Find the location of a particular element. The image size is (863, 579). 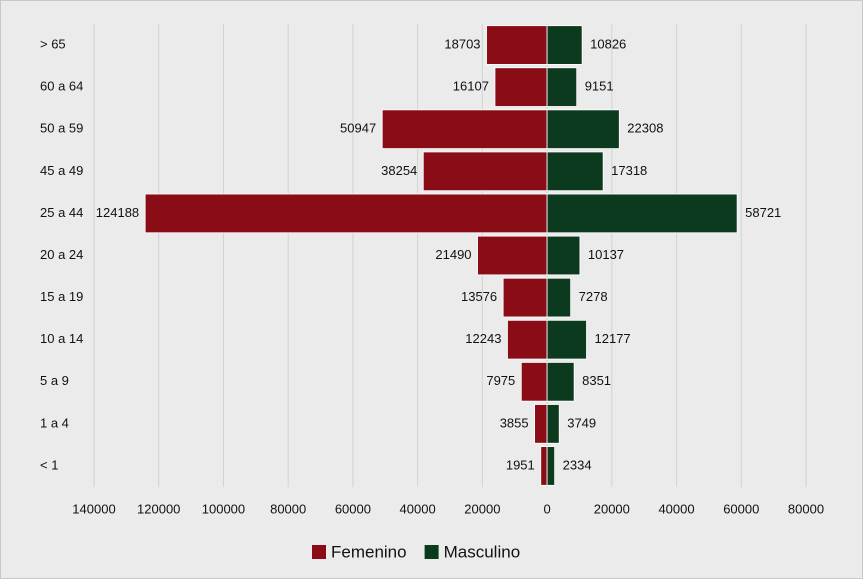

data-label: 9151 is located at coordinates (599, 86).